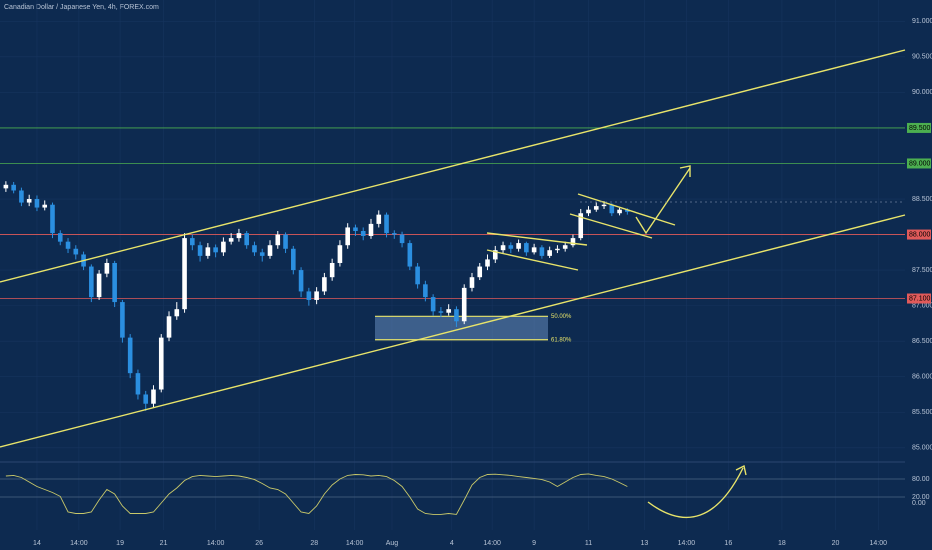  Describe the element at coordinates (922, 199) in the screenshot. I see `y-tick-label: 88.500` at that location.